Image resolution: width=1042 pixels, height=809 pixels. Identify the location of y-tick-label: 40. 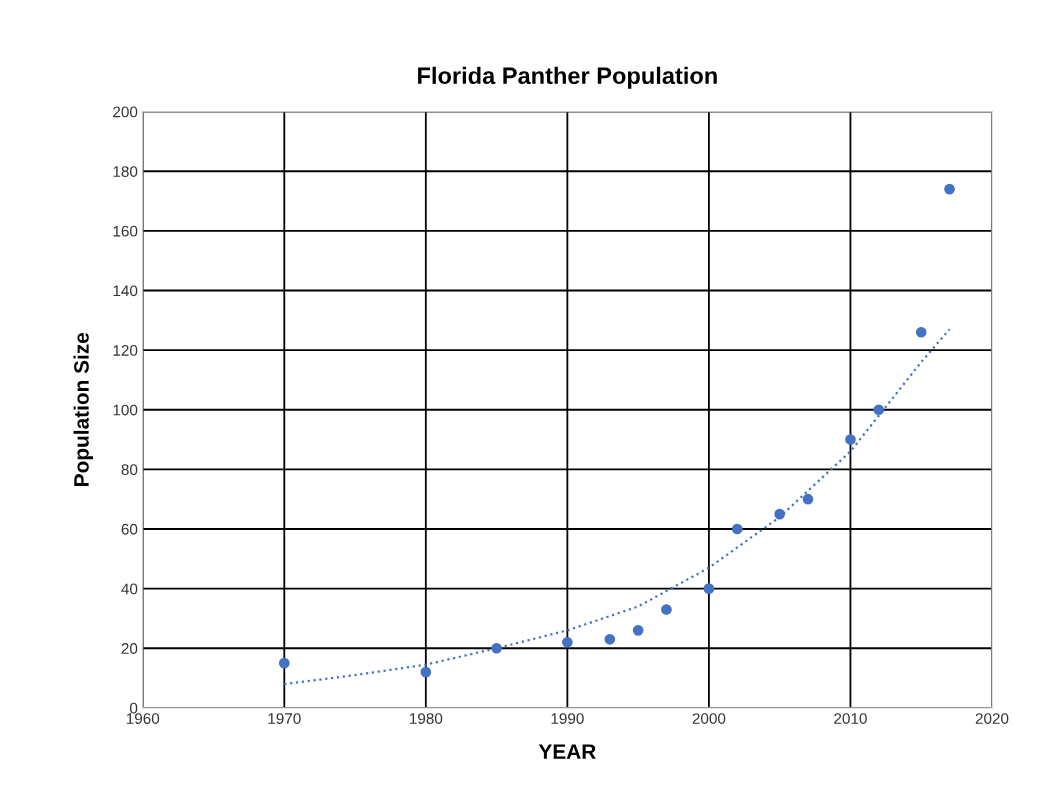
(129, 589).